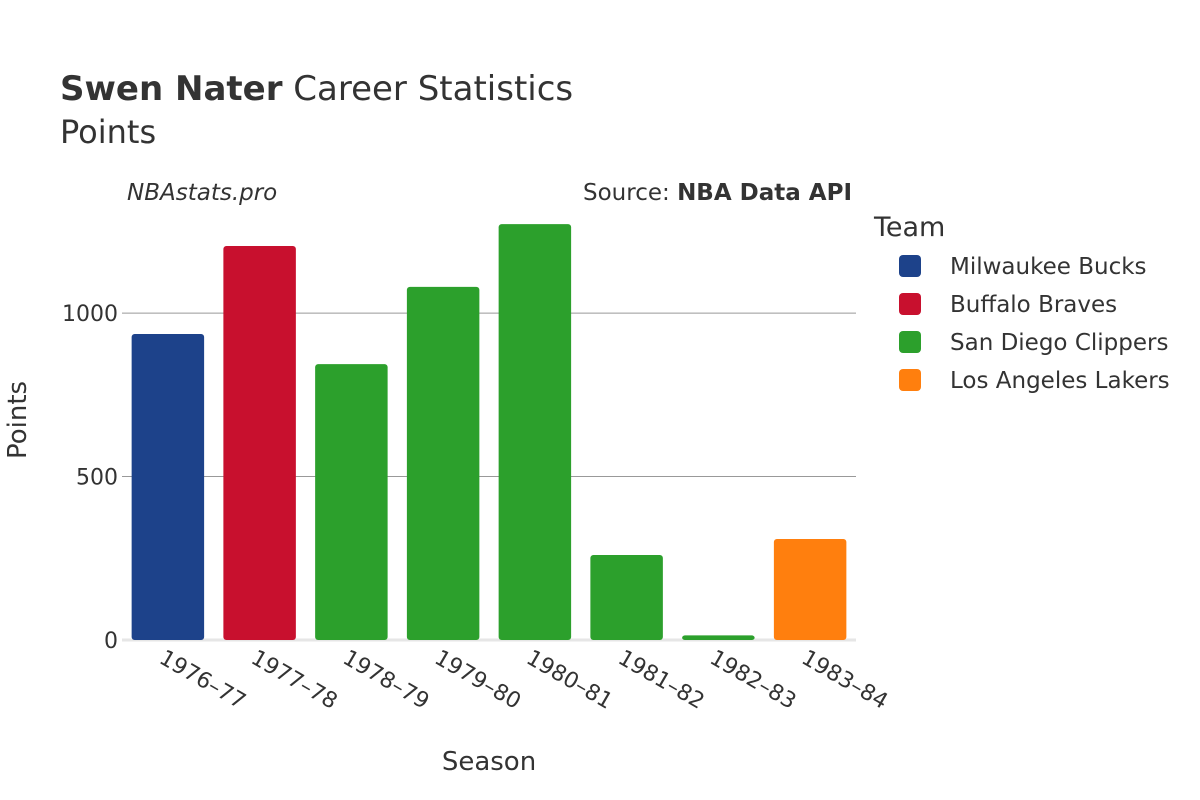 The height and width of the screenshot is (800, 1200). Describe the element at coordinates (97, 478) in the screenshot. I see `y-tick-label: 500` at that location.